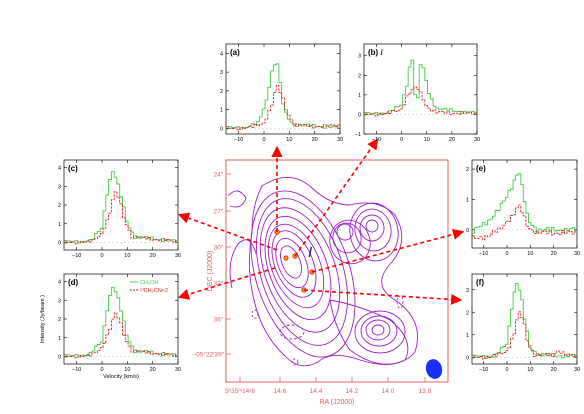  What do you see at coordinates (481, 168) in the screenshot?
I see `panel-label: (e)` at bounding box center [481, 168].